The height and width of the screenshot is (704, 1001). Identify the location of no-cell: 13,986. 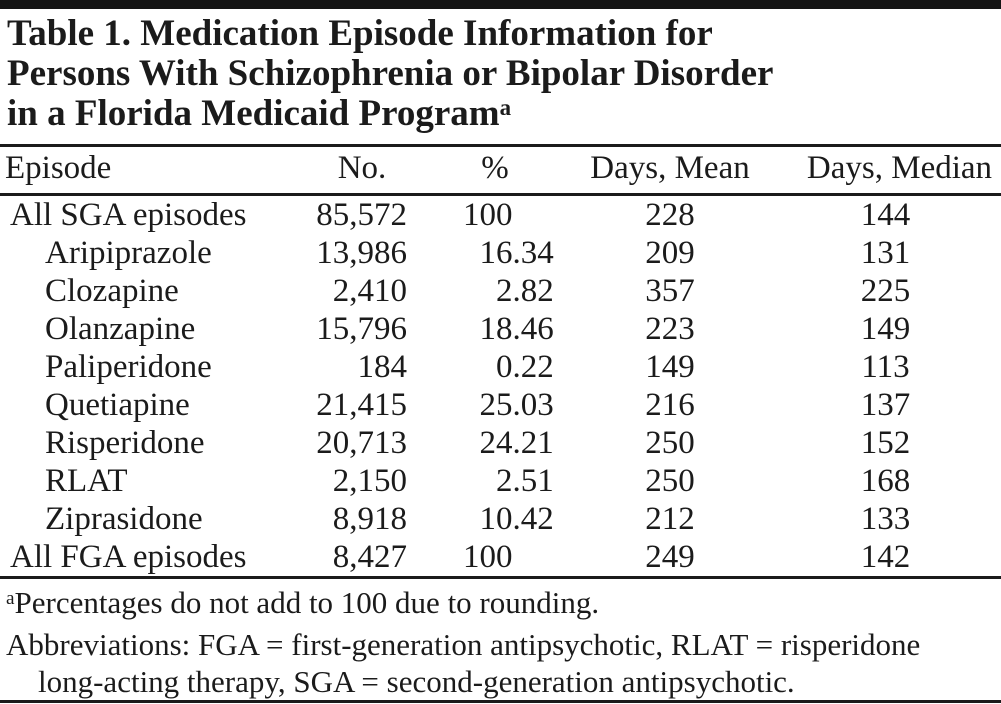
(361, 252).